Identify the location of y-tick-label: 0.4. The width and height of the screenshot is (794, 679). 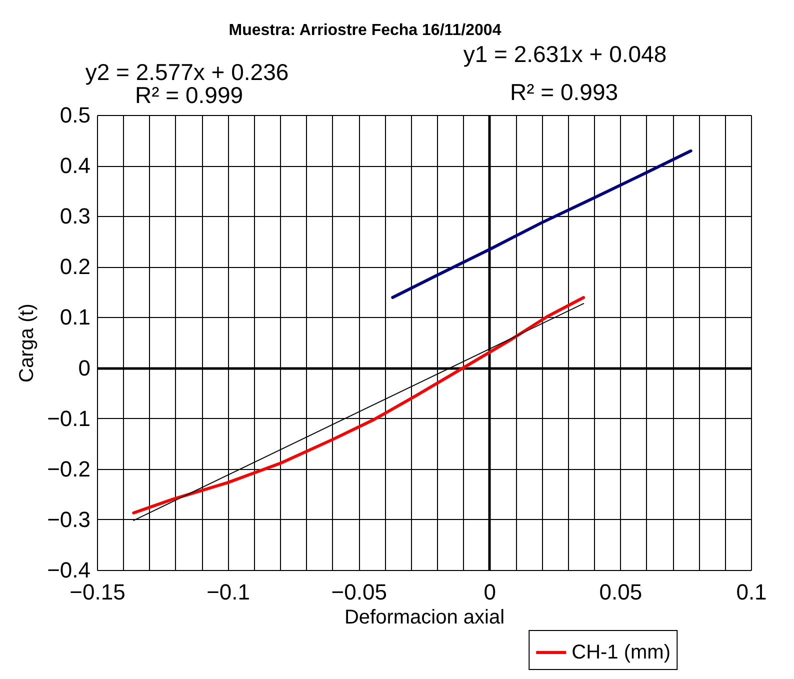
(75, 165).